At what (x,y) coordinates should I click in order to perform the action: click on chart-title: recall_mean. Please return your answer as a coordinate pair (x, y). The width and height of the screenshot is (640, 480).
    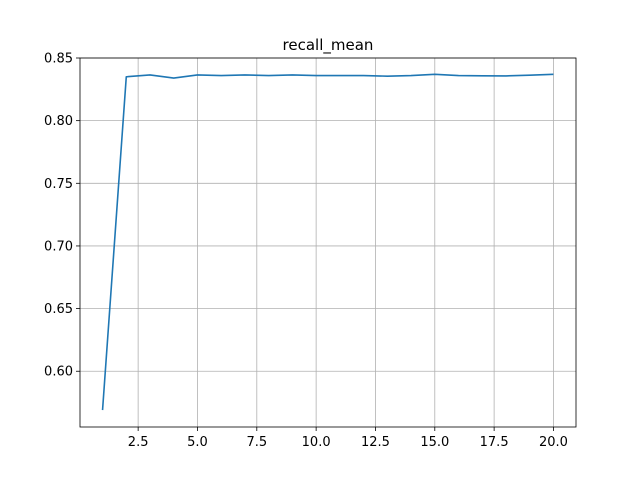
    Looking at the image, I should click on (328, 45).